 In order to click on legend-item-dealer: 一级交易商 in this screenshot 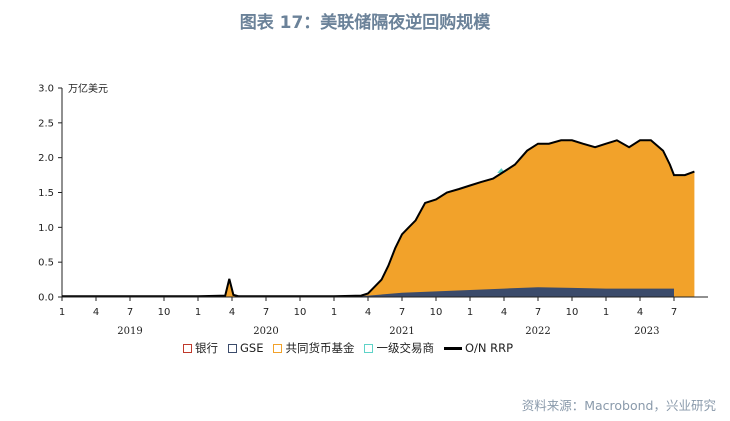, I will do `click(399, 348)`.